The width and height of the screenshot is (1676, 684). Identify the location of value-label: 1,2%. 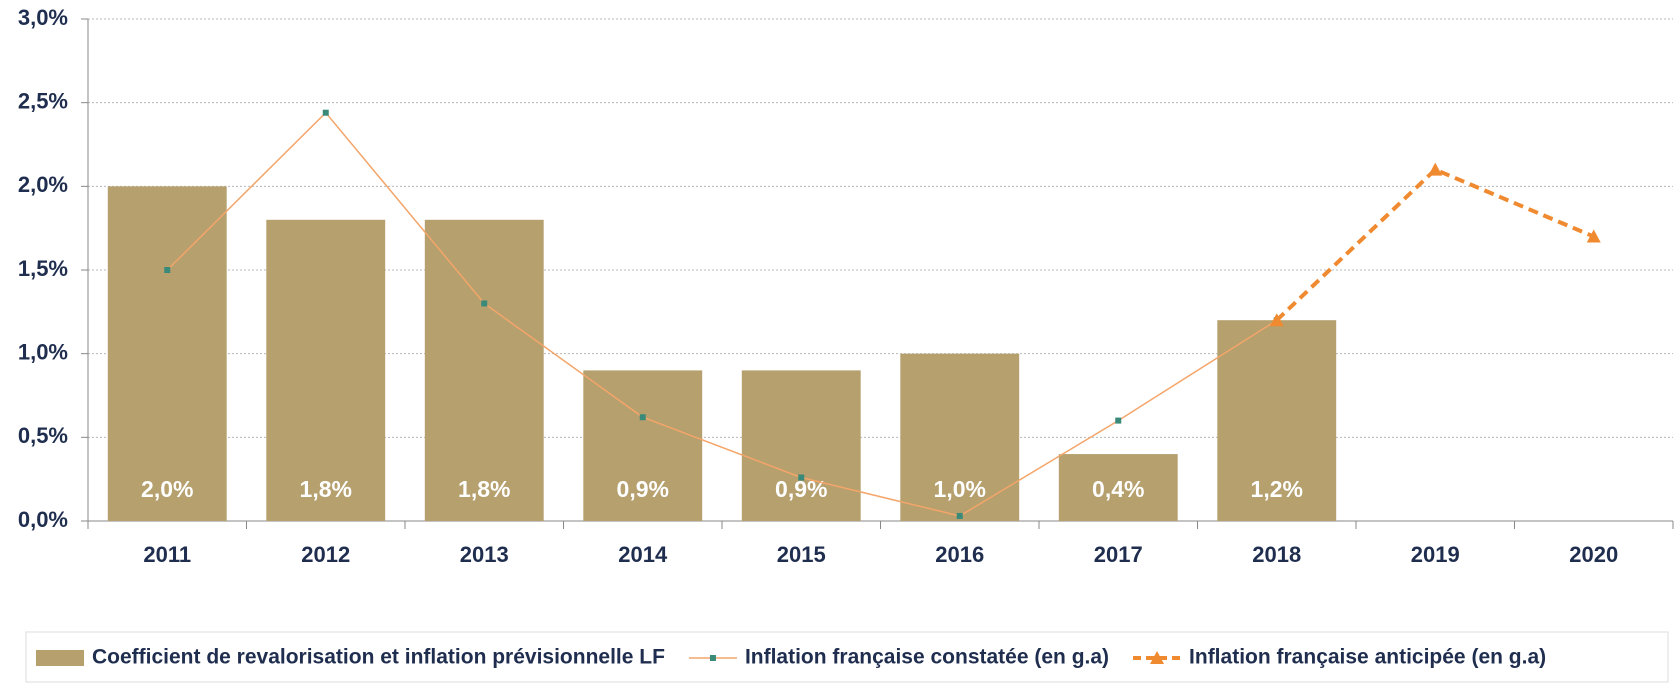
(1277, 489).